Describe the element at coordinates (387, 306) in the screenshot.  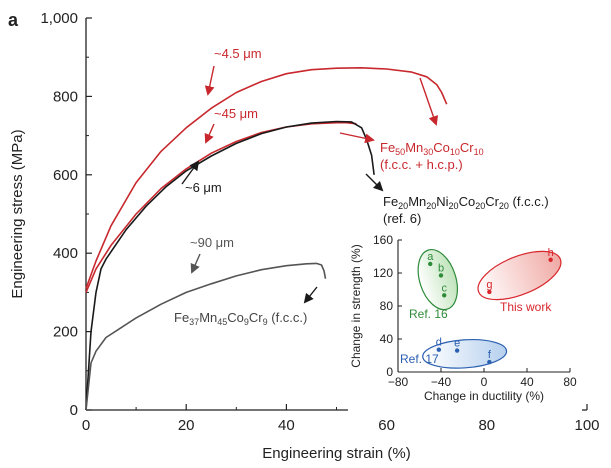
I see `inset-y-tick-label: 80` at that location.